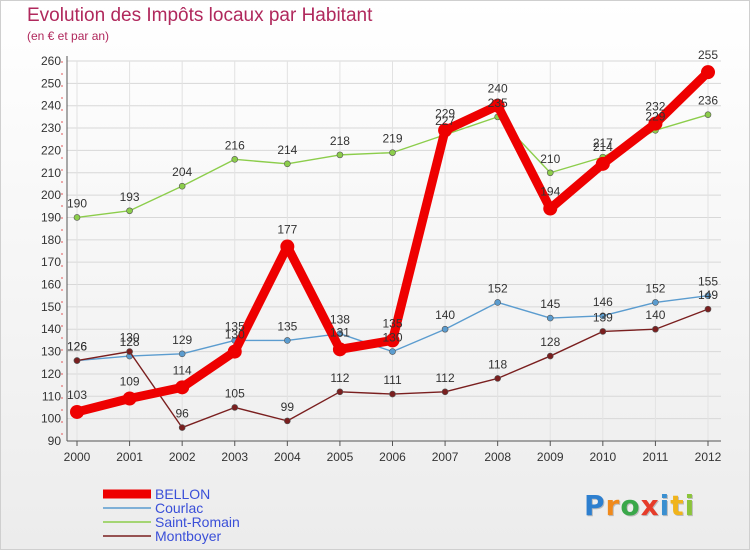  I want to click on proxiti-logo: Proxiti, so click(639, 505).